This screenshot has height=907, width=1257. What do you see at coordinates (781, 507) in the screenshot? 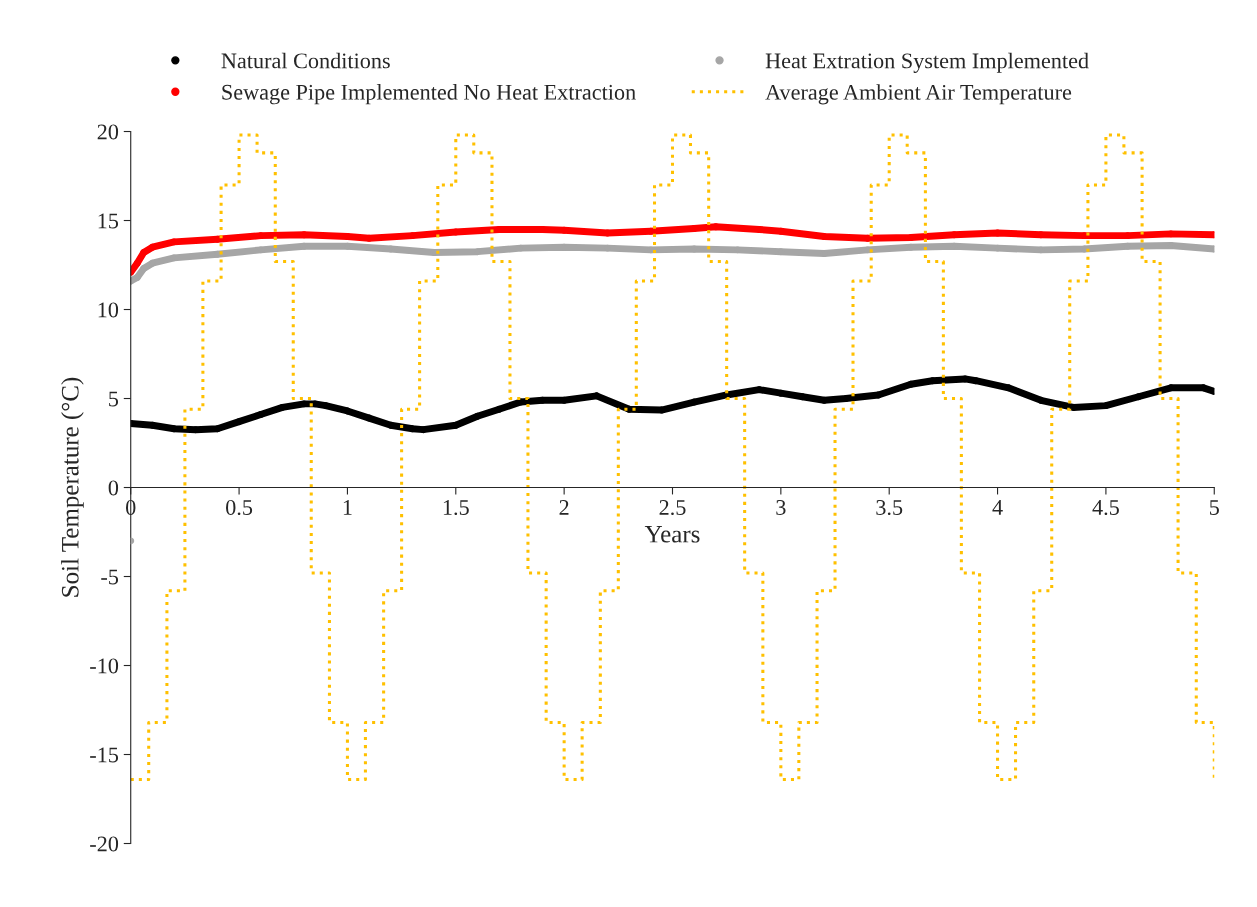
I see `x-tick-label: 3` at bounding box center [781, 507].